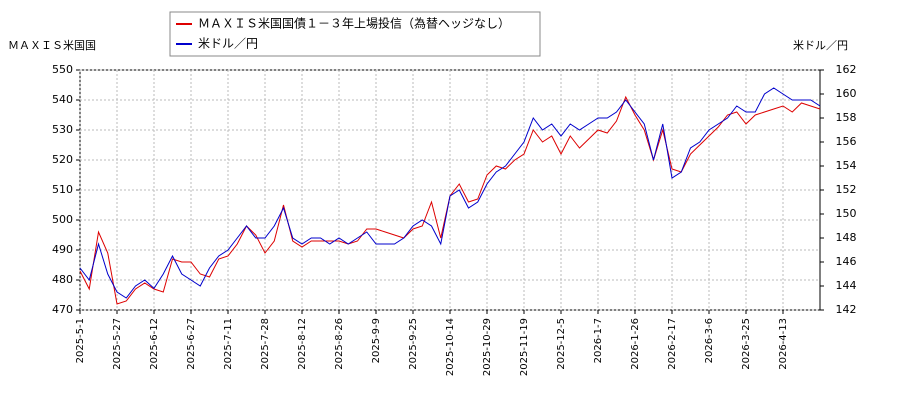 The height and width of the screenshot is (400, 900). Describe the element at coordinates (265, 344) in the screenshot. I see `x-tick-label: 2025-7-28` at that location.